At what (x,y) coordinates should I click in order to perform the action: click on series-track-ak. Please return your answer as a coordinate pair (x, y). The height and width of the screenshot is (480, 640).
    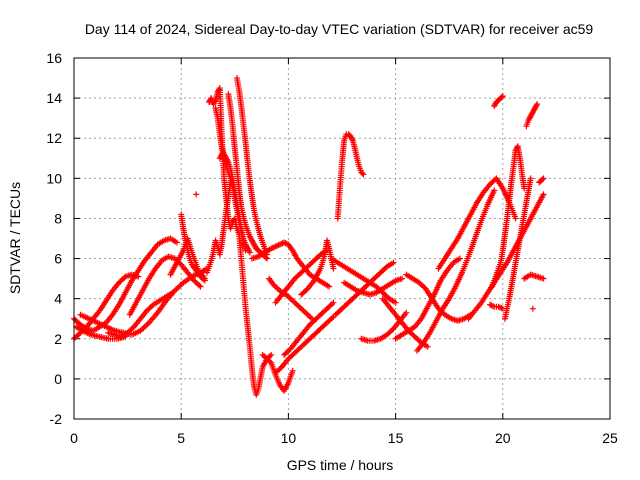
    Looking at the image, I should click on (532, 115).